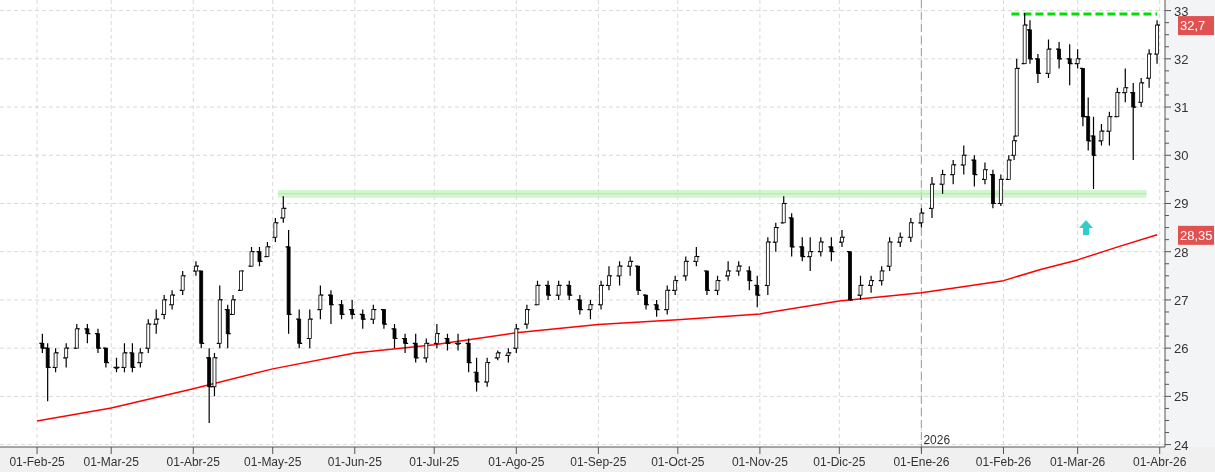 This screenshot has width=1215, height=472. Describe the element at coordinates (1196, 235) in the screenshot. I see `text: 28,35` at that location.